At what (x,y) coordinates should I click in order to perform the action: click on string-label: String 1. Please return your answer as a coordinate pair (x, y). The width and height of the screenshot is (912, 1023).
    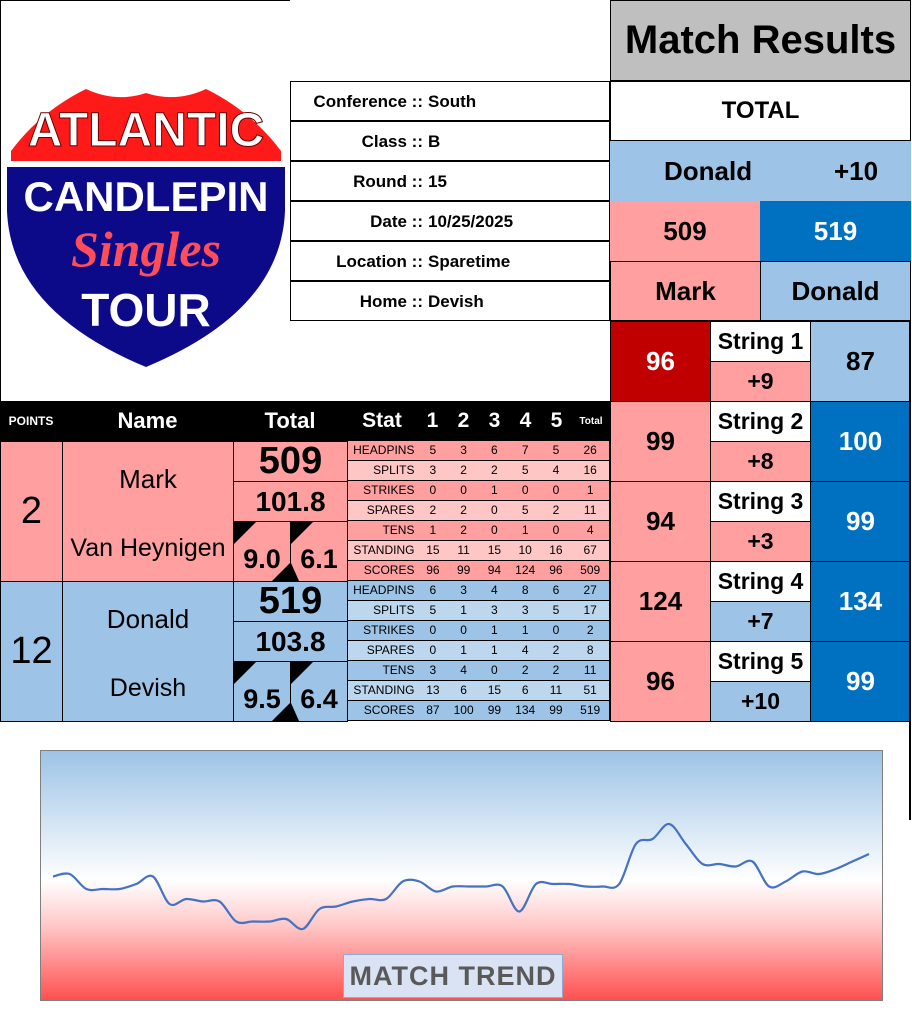
    Looking at the image, I should click on (760, 341).